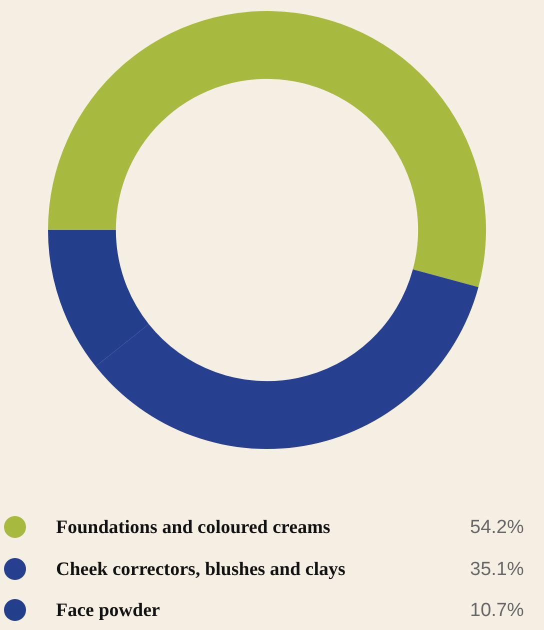 The width and height of the screenshot is (544, 630). I want to click on data-label: 10.7%, so click(497, 610).